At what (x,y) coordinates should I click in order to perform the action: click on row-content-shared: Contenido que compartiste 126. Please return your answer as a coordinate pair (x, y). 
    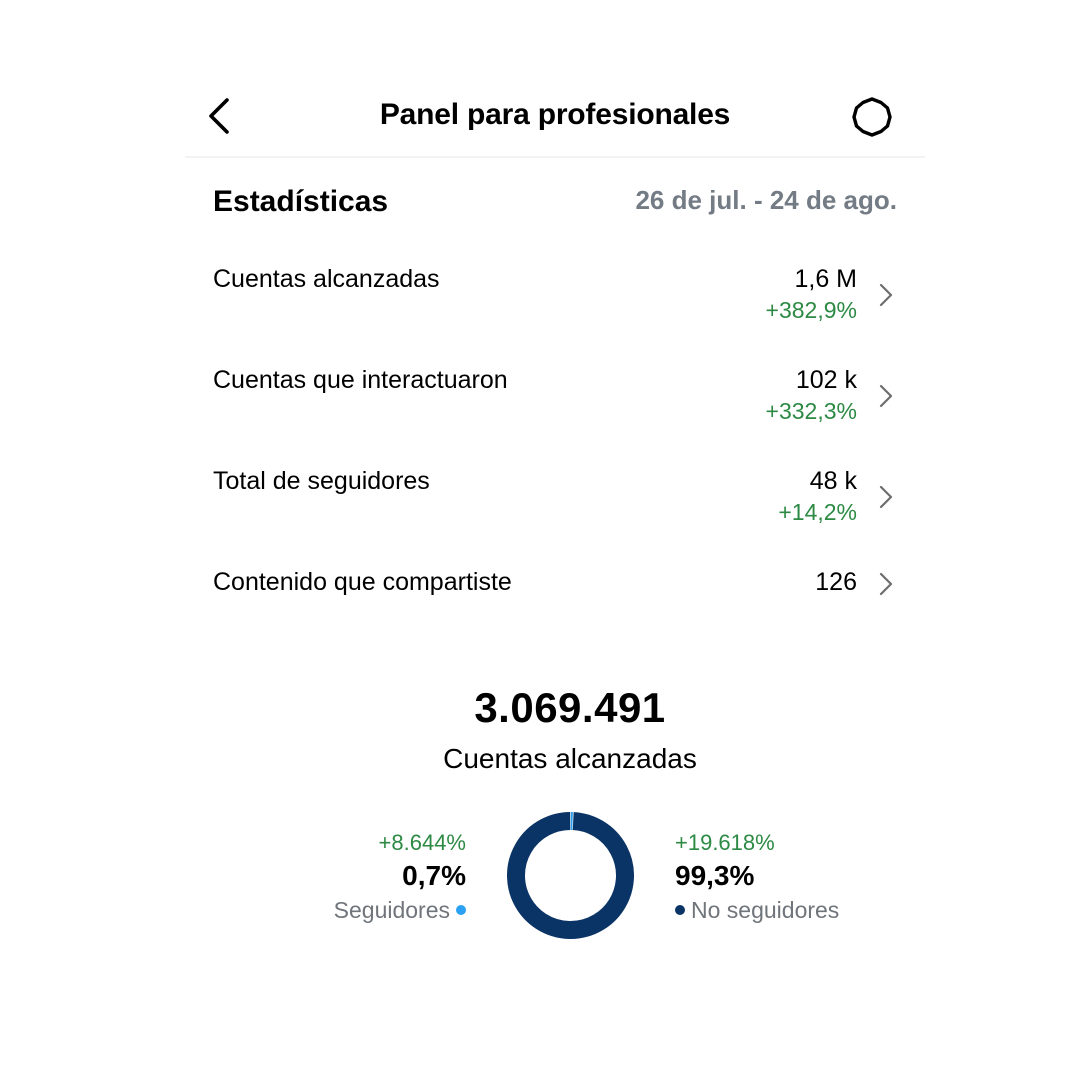
    Looking at the image, I should click on (555, 615).